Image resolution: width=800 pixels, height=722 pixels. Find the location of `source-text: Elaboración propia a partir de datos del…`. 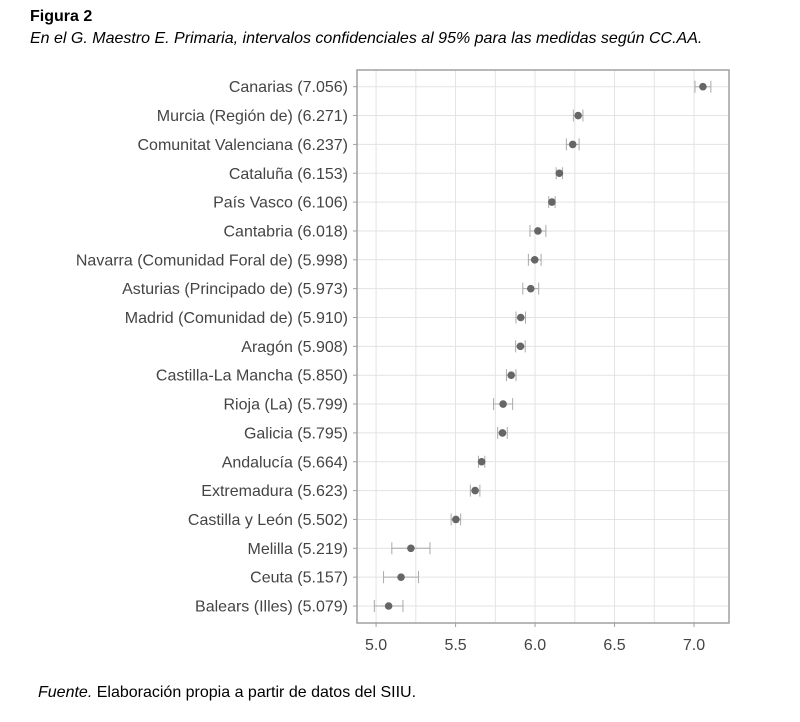

source-text: Elaboración propia a partir de datos del… is located at coordinates (254, 692).